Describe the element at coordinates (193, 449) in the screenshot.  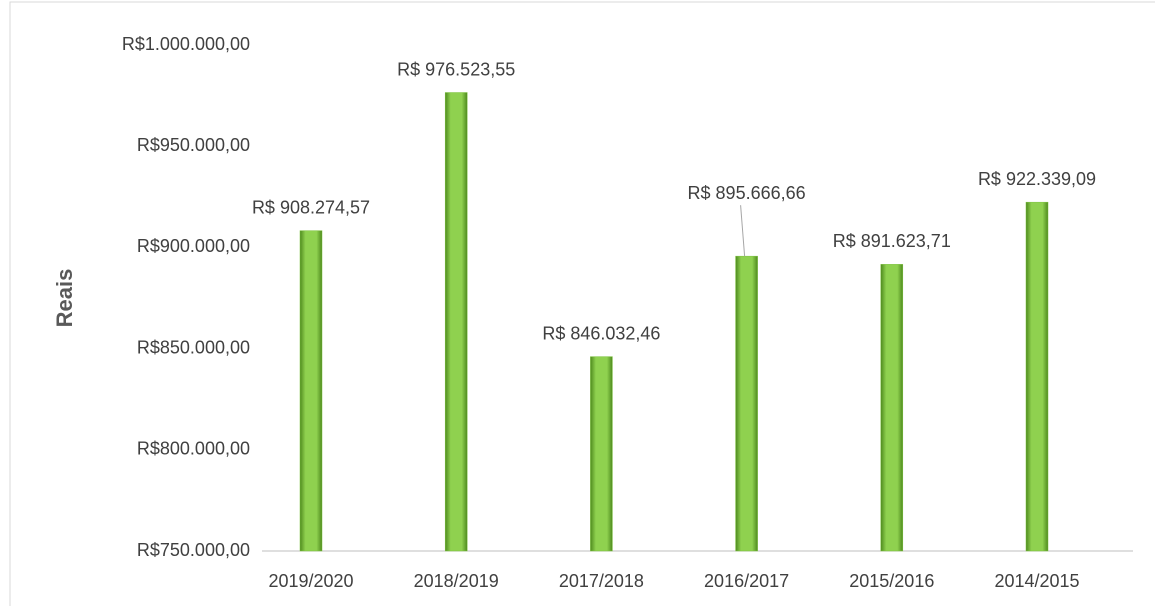
I see `y-tick-label: R$800.000,00` at that location.